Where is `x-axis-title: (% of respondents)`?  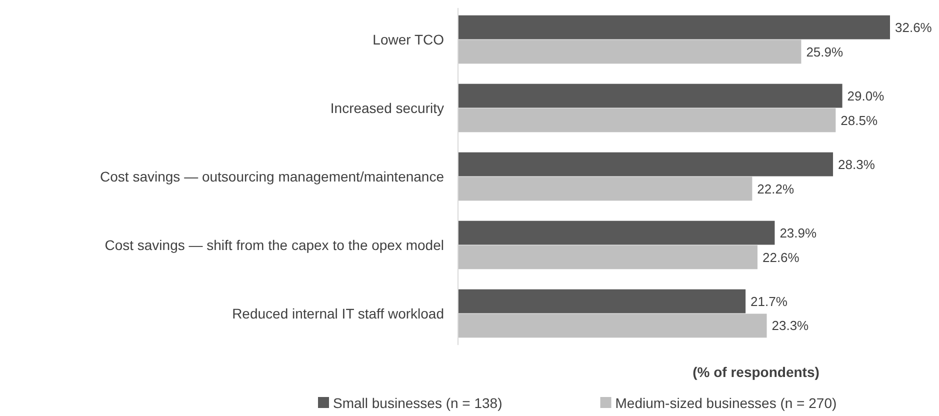
x-axis-title: (% of respondents) is located at coordinates (756, 372).